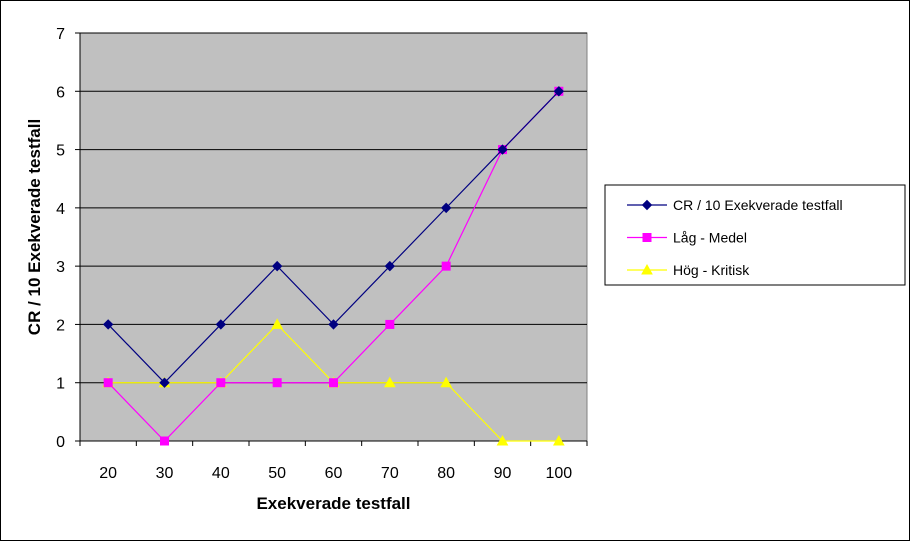 Image resolution: width=910 pixels, height=545 pixels. I want to click on x-tick-label: 90, so click(503, 473).